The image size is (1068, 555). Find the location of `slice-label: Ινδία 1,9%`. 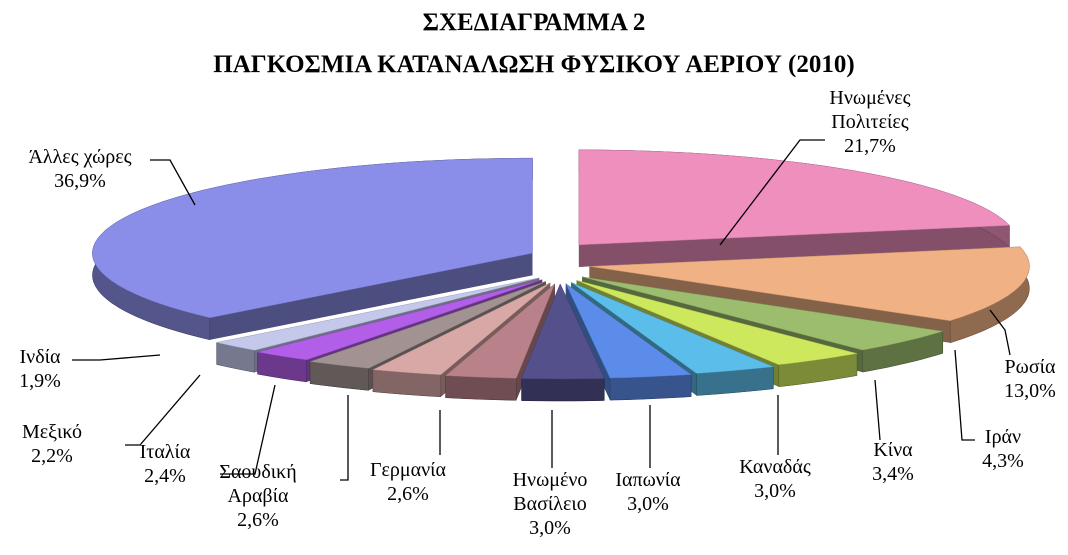

slice-label: Ινδία 1,9% is located at coordinates (40, 369).